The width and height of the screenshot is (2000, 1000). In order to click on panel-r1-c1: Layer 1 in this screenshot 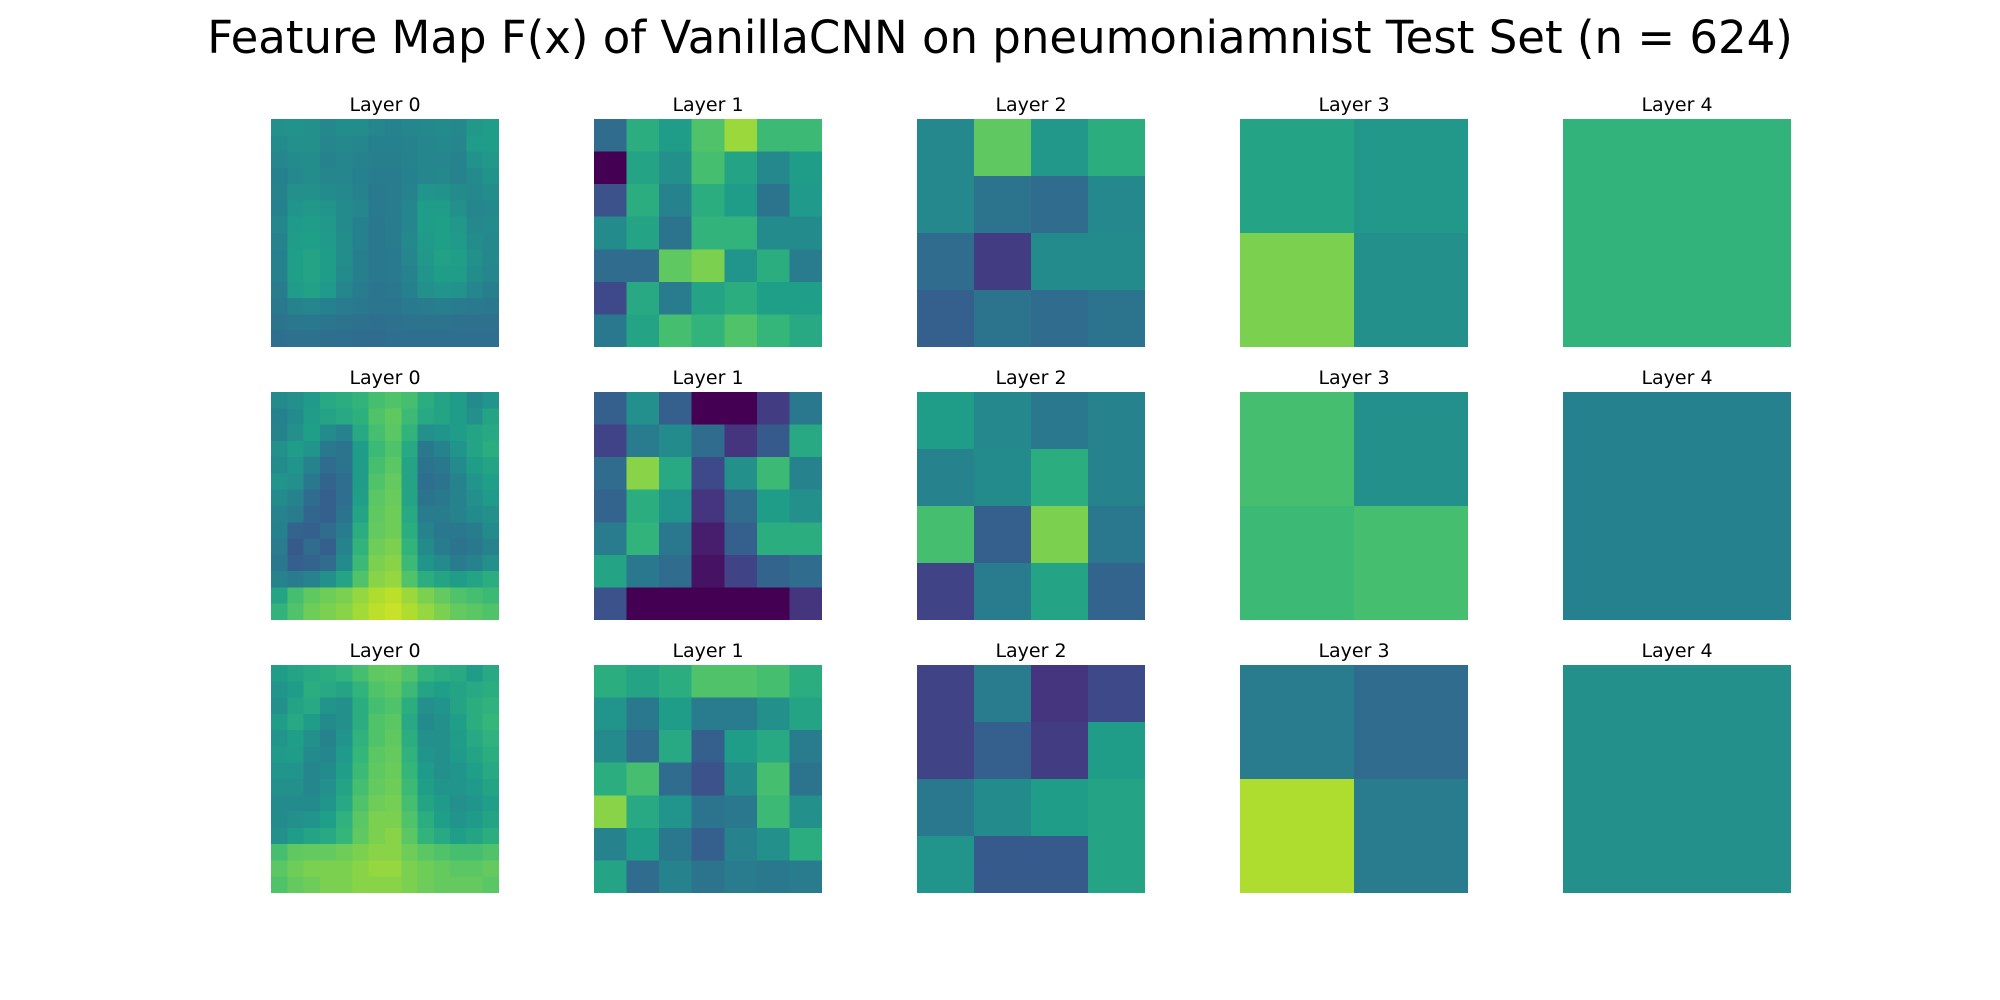, I will do `click(708, 493)`.